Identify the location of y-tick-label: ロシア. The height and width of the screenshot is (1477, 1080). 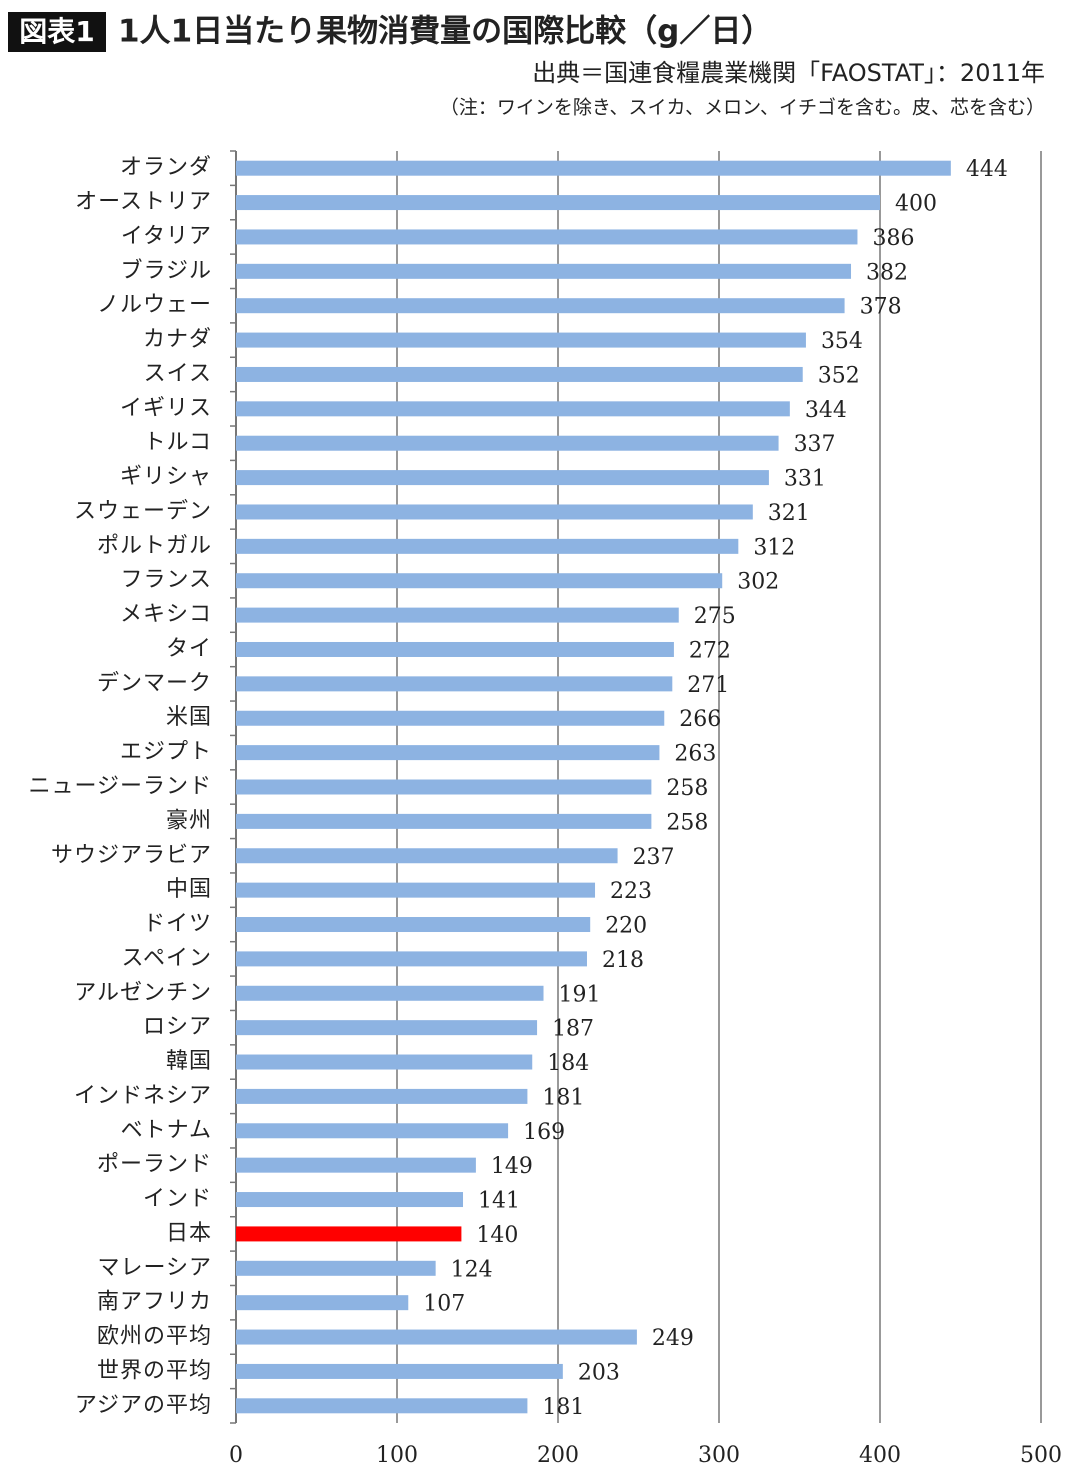
(177, 1027).